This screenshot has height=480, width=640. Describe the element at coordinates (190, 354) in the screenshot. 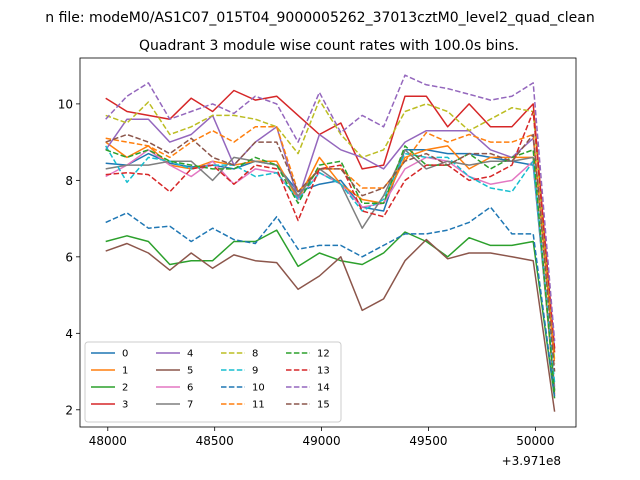

I see `legend-label-4: 4` at that location.